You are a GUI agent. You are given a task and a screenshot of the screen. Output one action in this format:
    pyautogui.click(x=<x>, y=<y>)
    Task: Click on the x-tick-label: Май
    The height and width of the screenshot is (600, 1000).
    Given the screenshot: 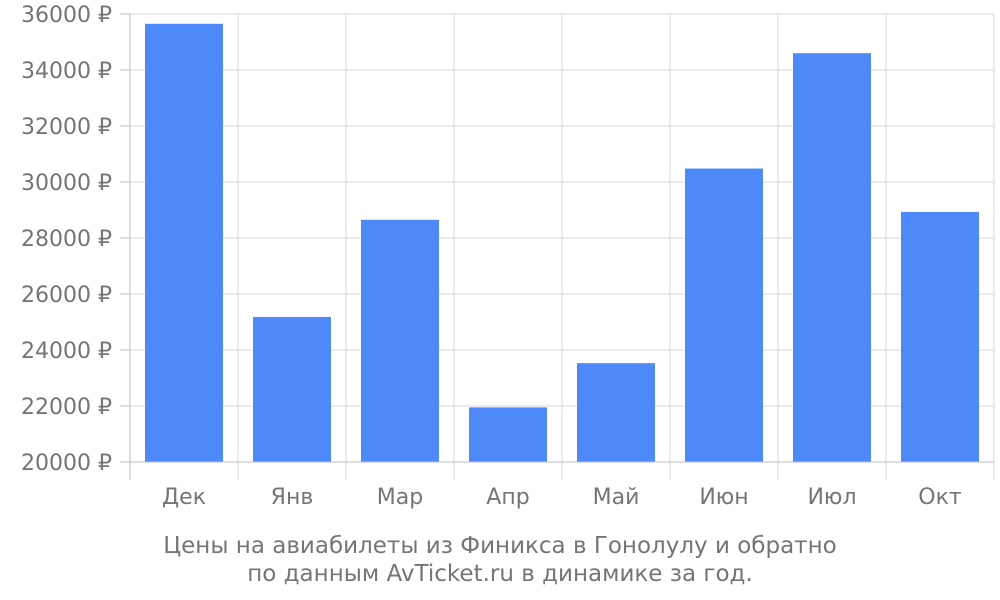 What is the action you would take?
    pyautogui.click(x=616, y=497)
    